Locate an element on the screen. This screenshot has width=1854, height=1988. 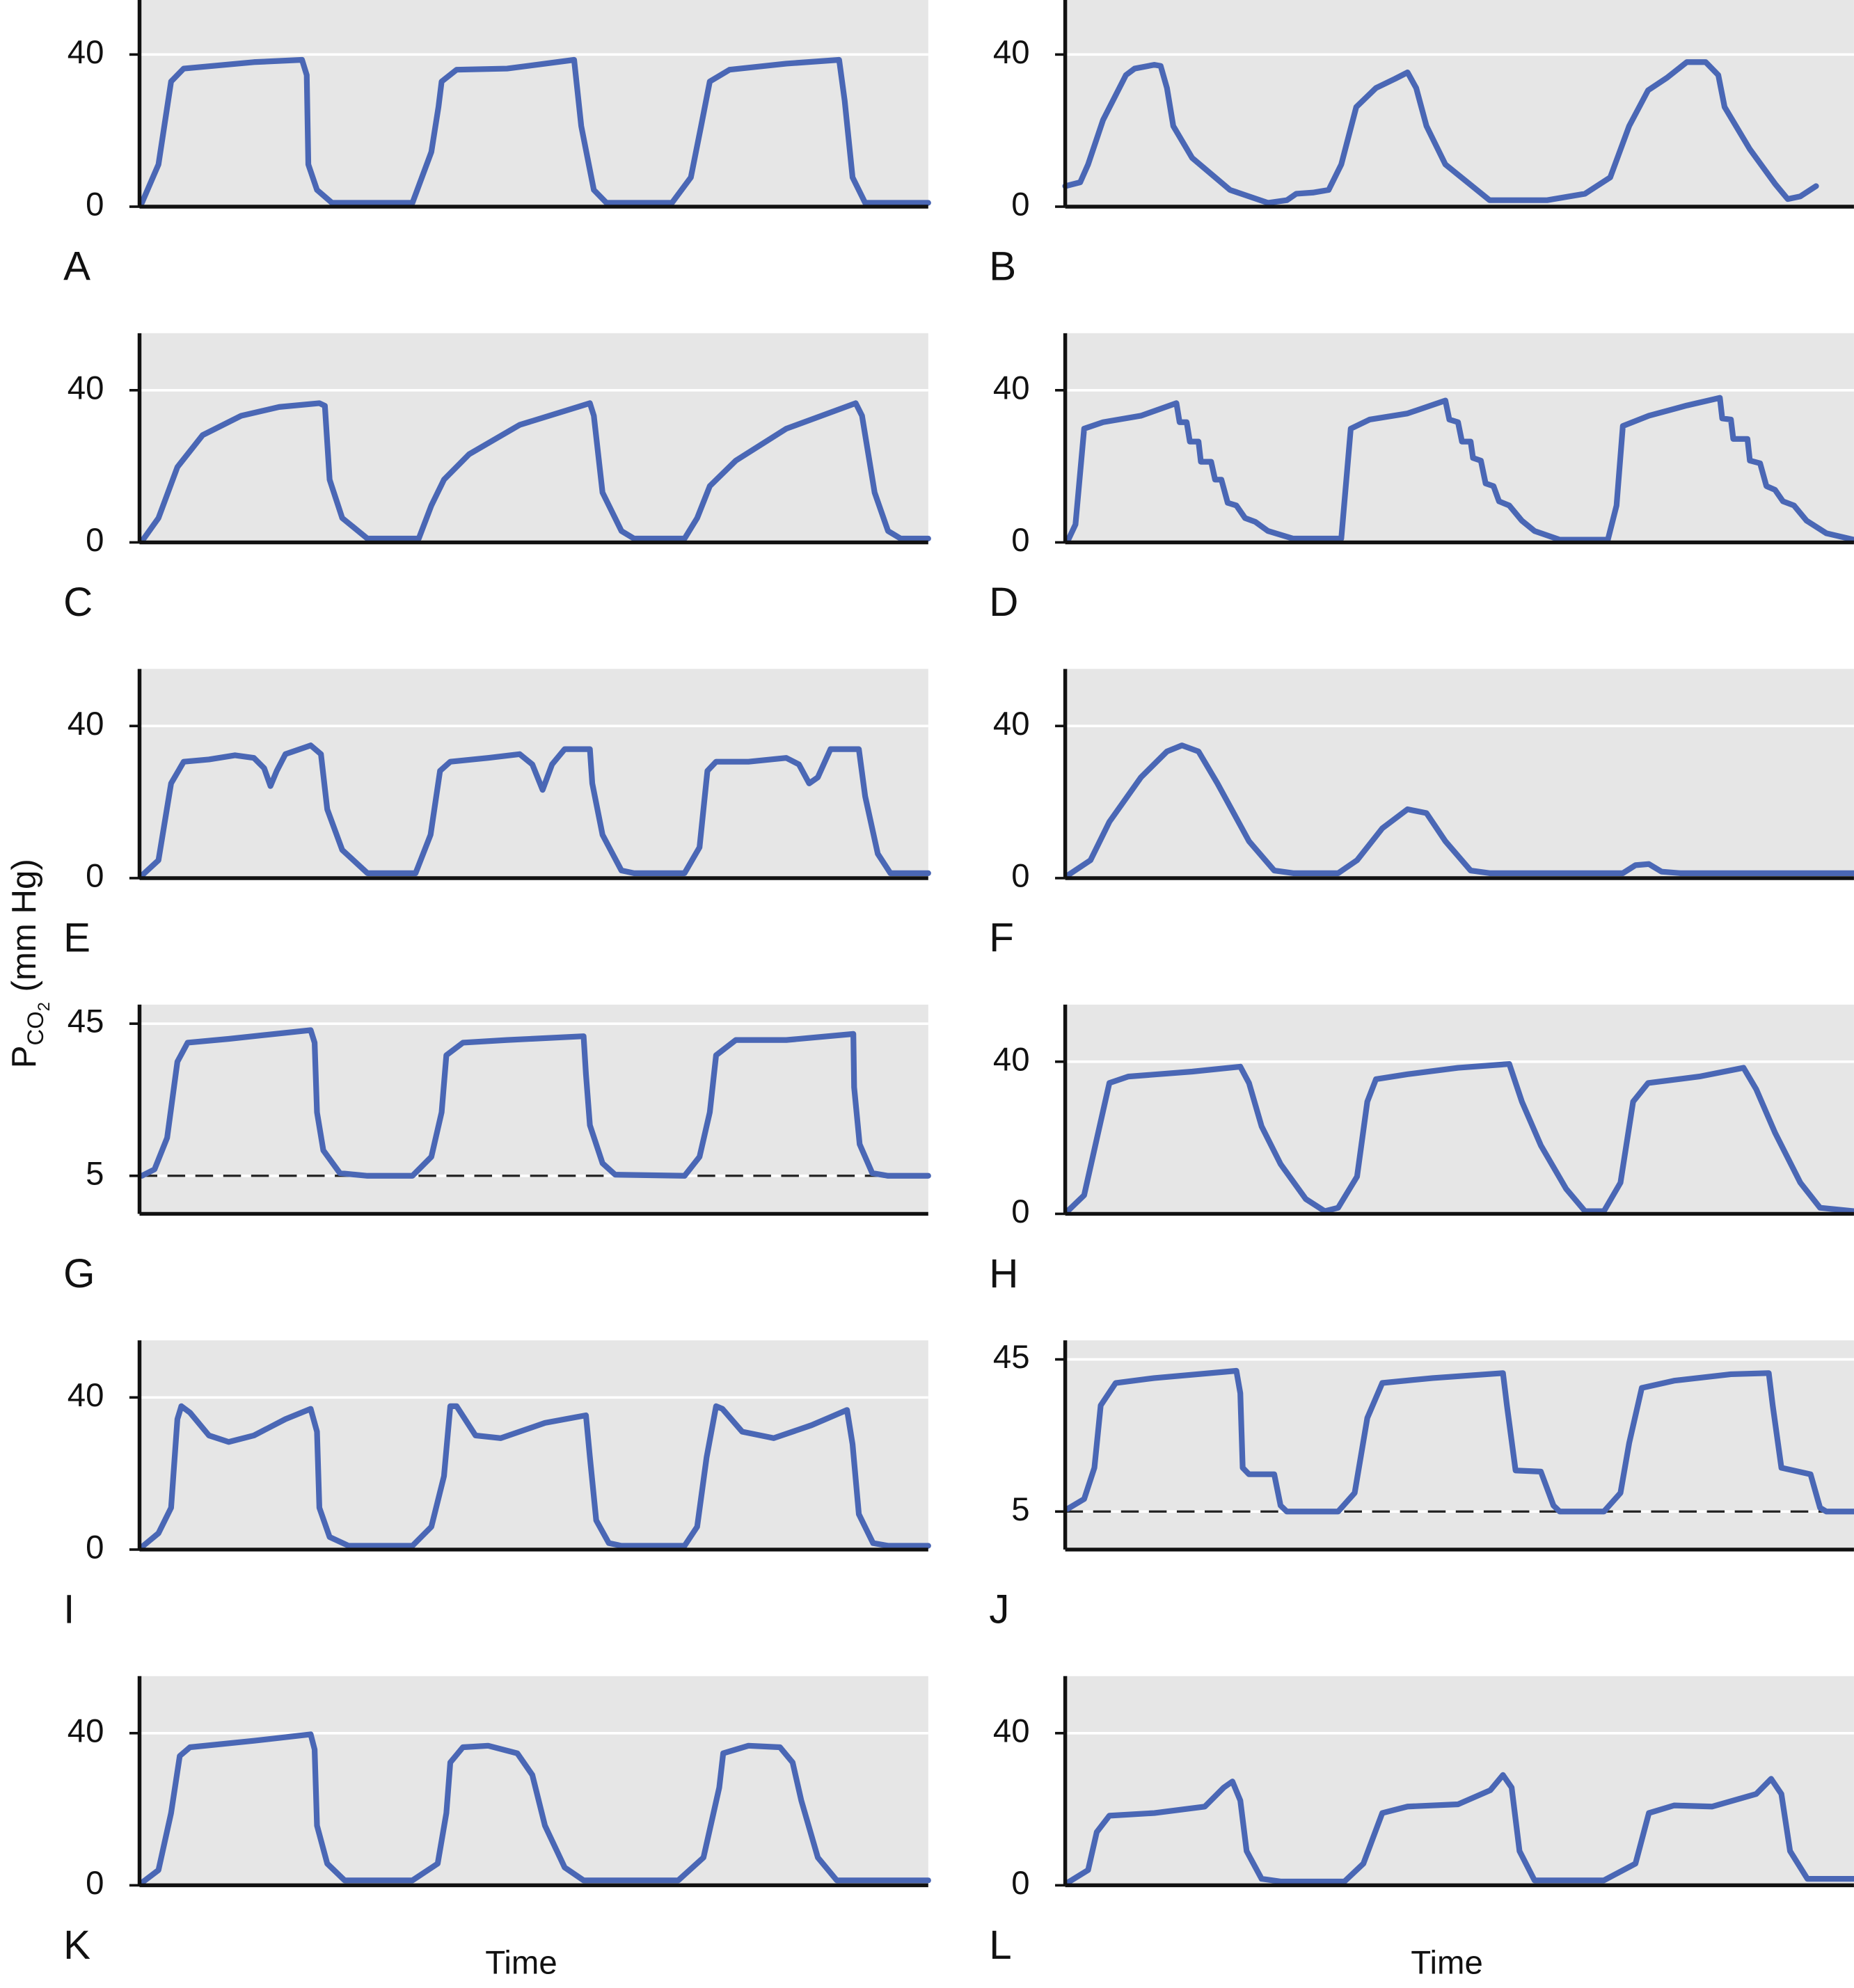
panel-label: L is located at coordinates (1000, 1945).